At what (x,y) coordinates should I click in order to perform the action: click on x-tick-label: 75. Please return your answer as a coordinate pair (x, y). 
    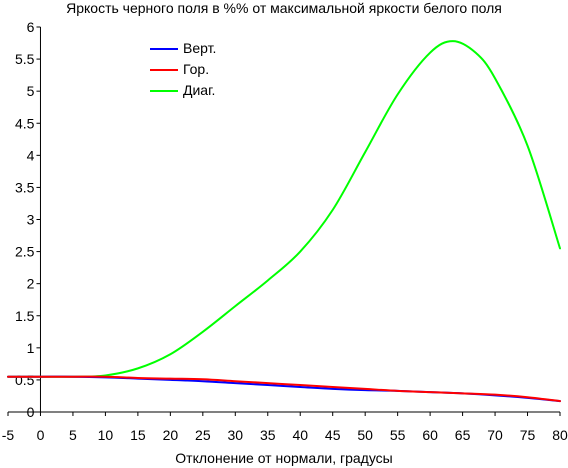
    Looking at the image, I should click on (528, 435).